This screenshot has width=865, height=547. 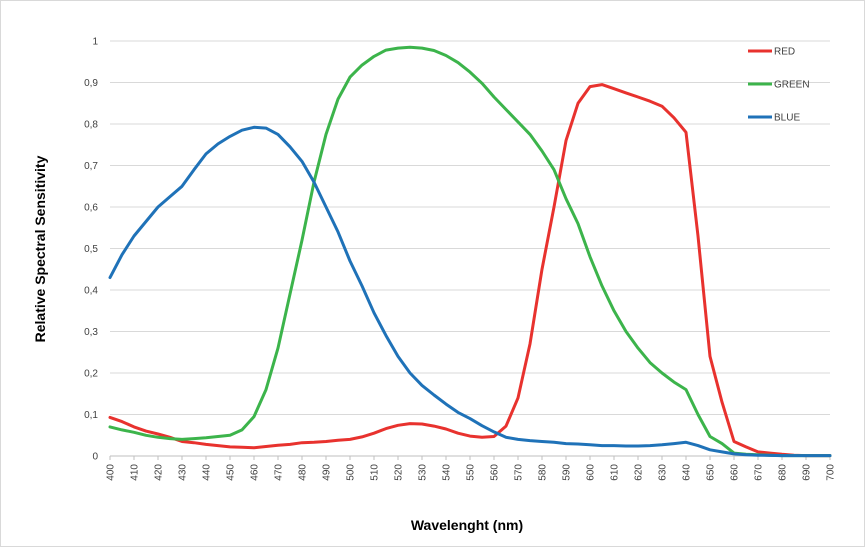 What do you see at coordinates (95, 42) in the screenshot?
I see `y-tick-label: 1` at bounding box center [95, 42].